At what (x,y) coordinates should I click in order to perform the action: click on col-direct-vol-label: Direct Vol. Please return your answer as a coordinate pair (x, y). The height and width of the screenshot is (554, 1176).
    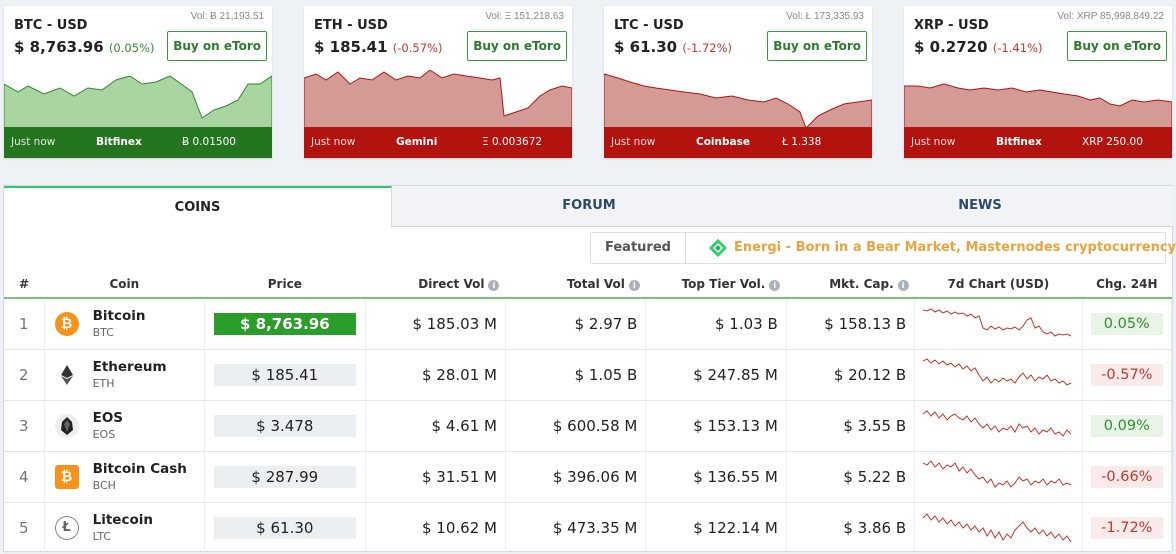
    Looking at the image, I should click on (451, 283).